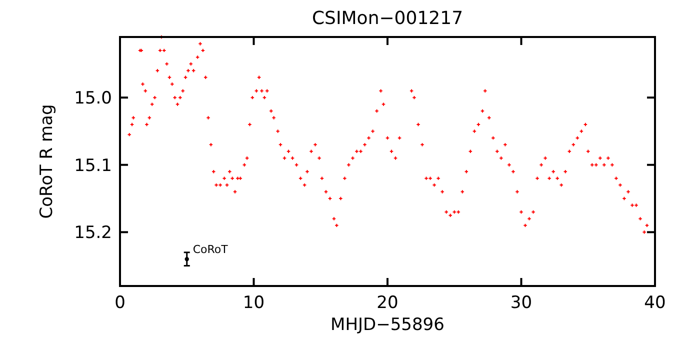 Image resolution: width=695 pixels, height=340 pixels. Describe the element at coordinates (521, 303) in the screenshot. I see `x-tick-label: 30` at that location.